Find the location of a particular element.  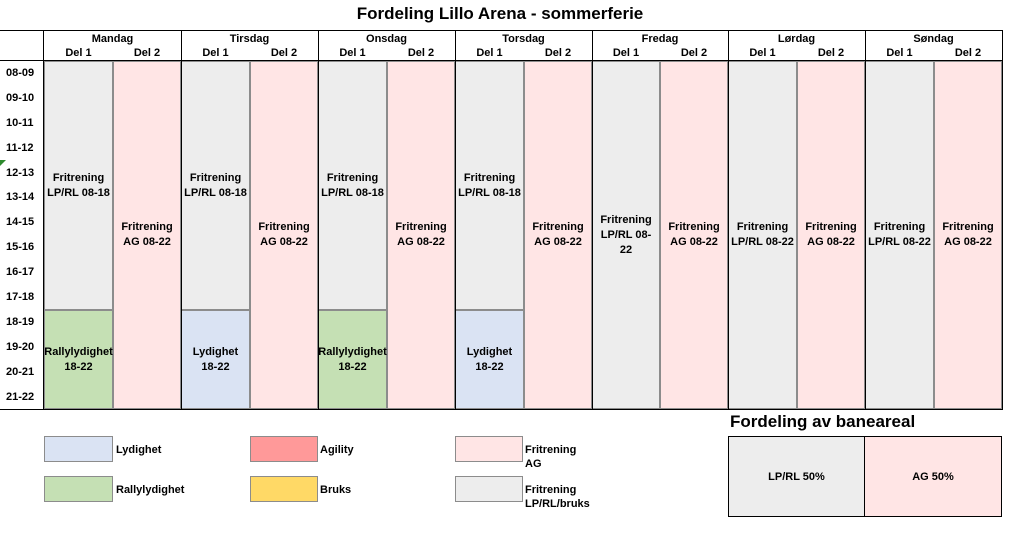

legend-swatch-fritrening-lp is located at coordinates (489, 489).